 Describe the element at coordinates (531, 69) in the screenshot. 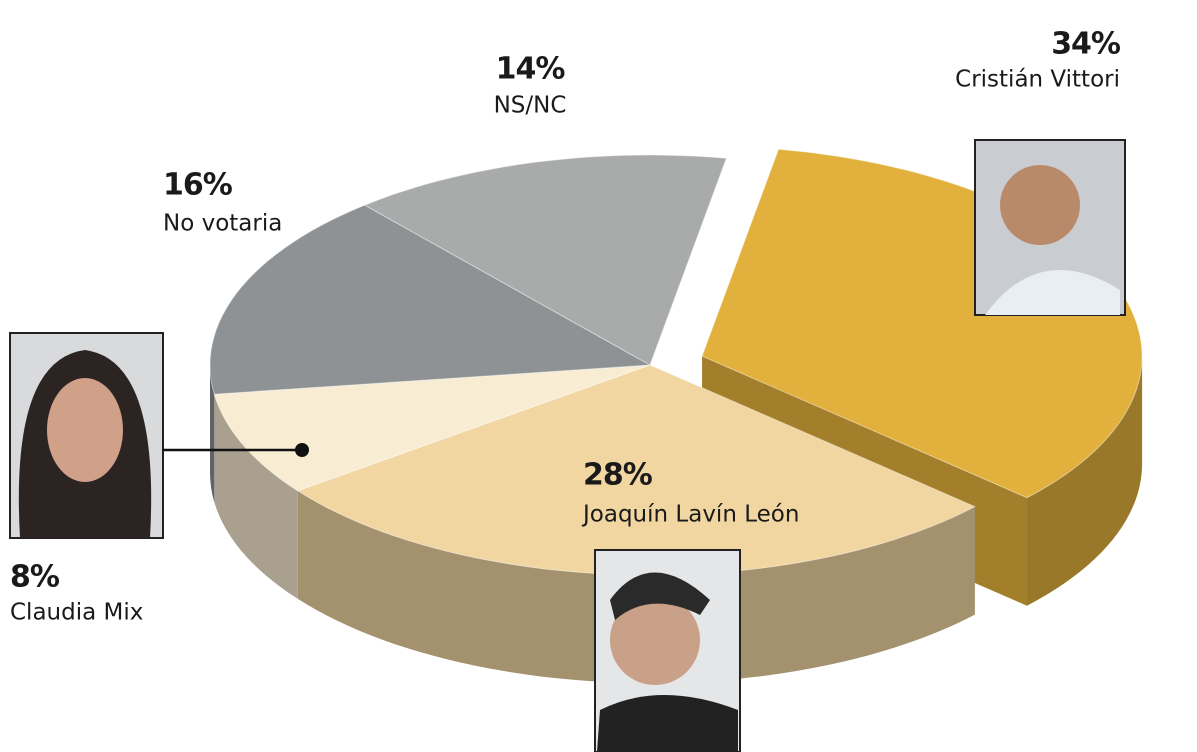

I see `value-label: 14%` at that location.